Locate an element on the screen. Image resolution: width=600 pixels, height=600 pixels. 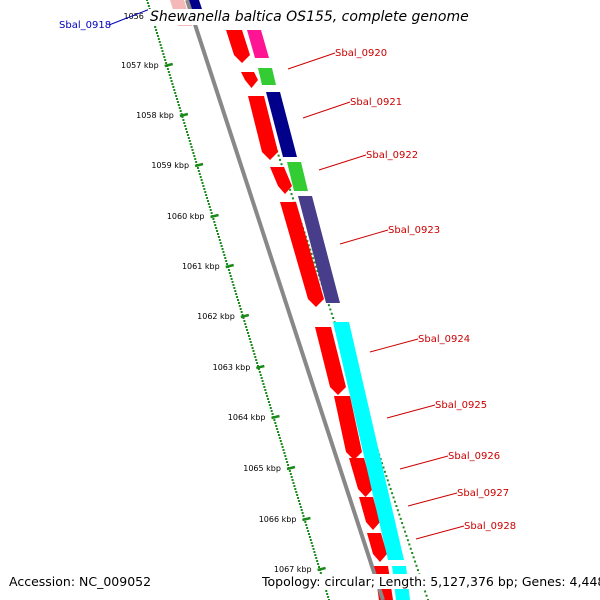
tick-label: 1065 kbp is located at coordinates (262, 468).